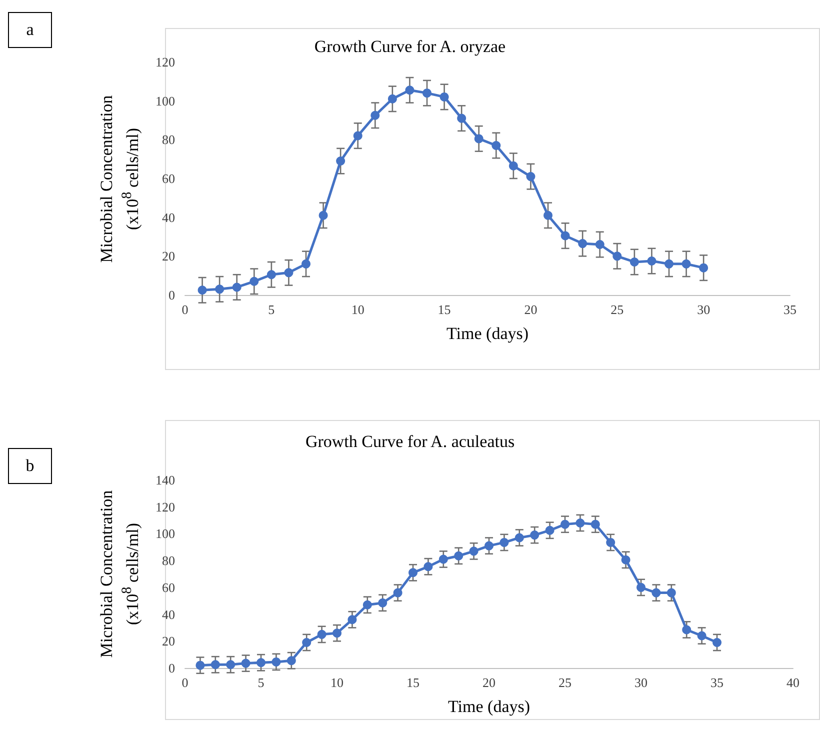  I want to click on chart-title: Growth Curve for A. aculeatus, so click(410, 441).